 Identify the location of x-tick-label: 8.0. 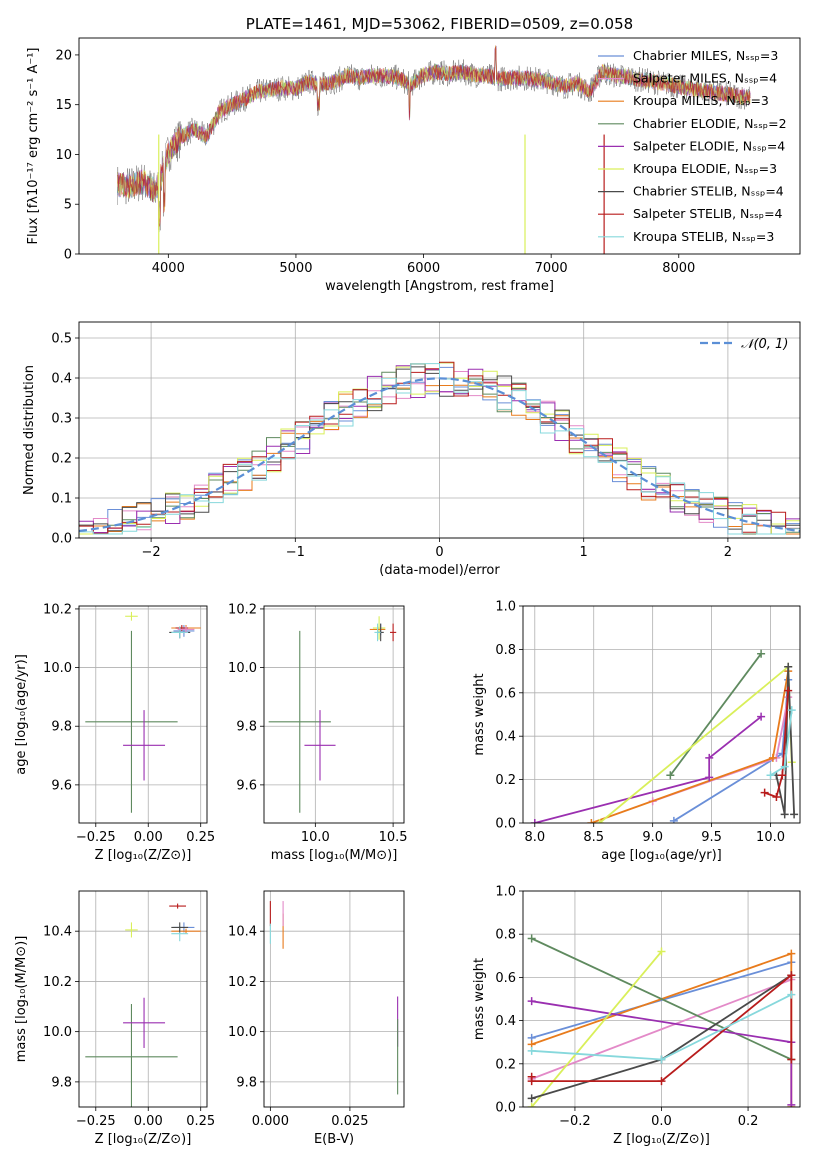
(534, 837).